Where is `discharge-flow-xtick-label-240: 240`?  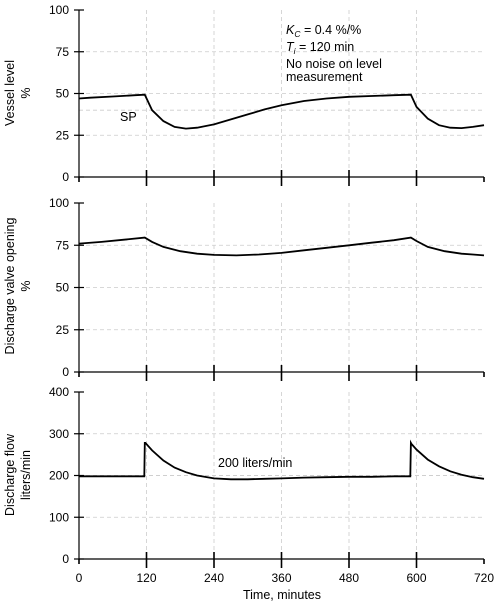 discharge-flow-xtick-label-240: 240 is located at coordinates (214, 578).